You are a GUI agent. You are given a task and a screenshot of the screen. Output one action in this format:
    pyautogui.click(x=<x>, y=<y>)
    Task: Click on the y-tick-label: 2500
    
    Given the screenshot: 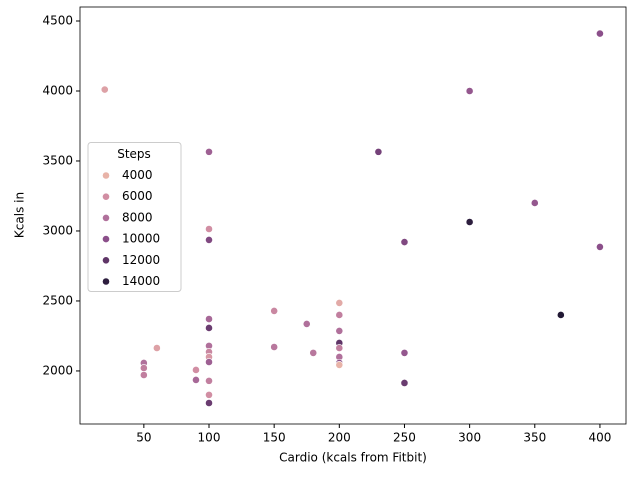 What is the action you would take?
    pyautogui.click(x=57, y=300)
    